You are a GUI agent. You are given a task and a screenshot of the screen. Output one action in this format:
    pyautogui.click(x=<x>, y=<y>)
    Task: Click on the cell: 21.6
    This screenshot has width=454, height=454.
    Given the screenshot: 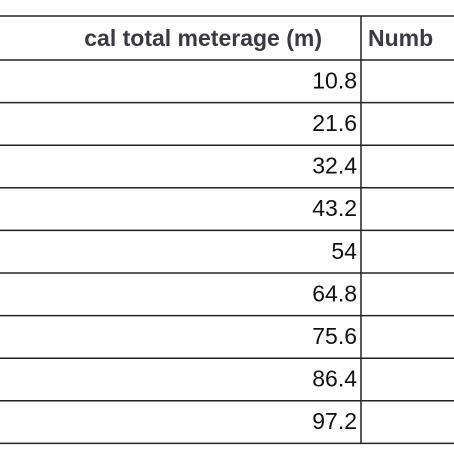 What is the action you would take?
    pyautogui.click(x=334, y=123)
    